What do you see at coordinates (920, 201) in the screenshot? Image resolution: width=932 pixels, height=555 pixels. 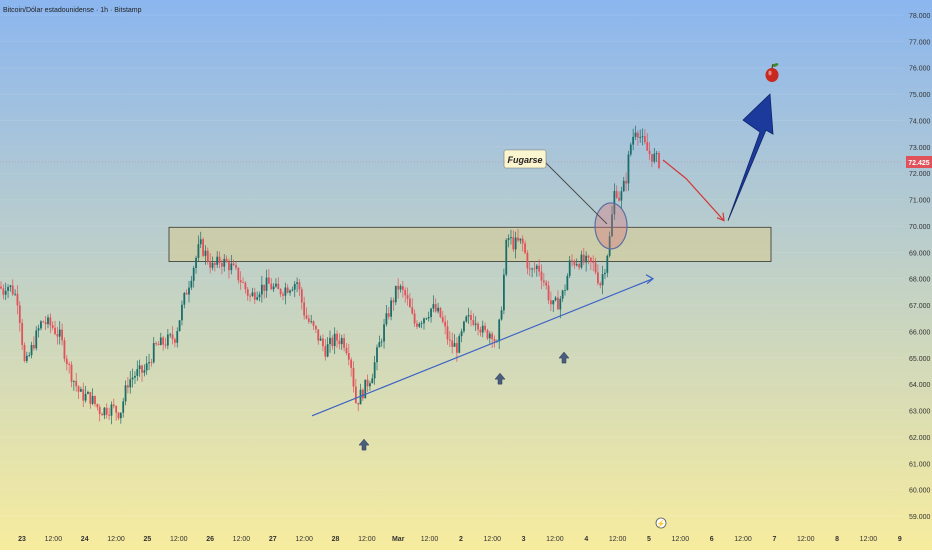 I see `y-tick-label: 71.000` at bounding box center [920, 201].